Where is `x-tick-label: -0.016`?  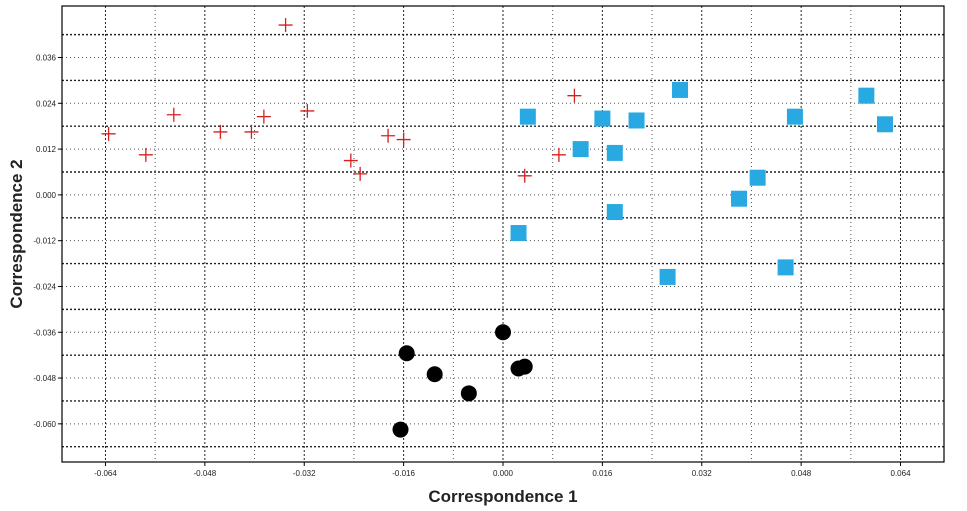 x-tick-label: -0.016 is located at coordinates (403, 473).